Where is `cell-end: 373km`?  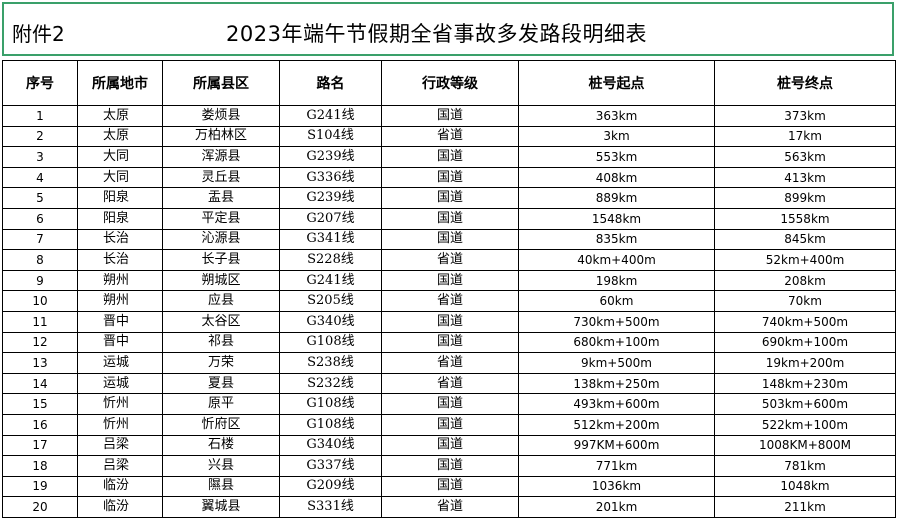
cell-end: 373km is located at coordinates (805, 116).